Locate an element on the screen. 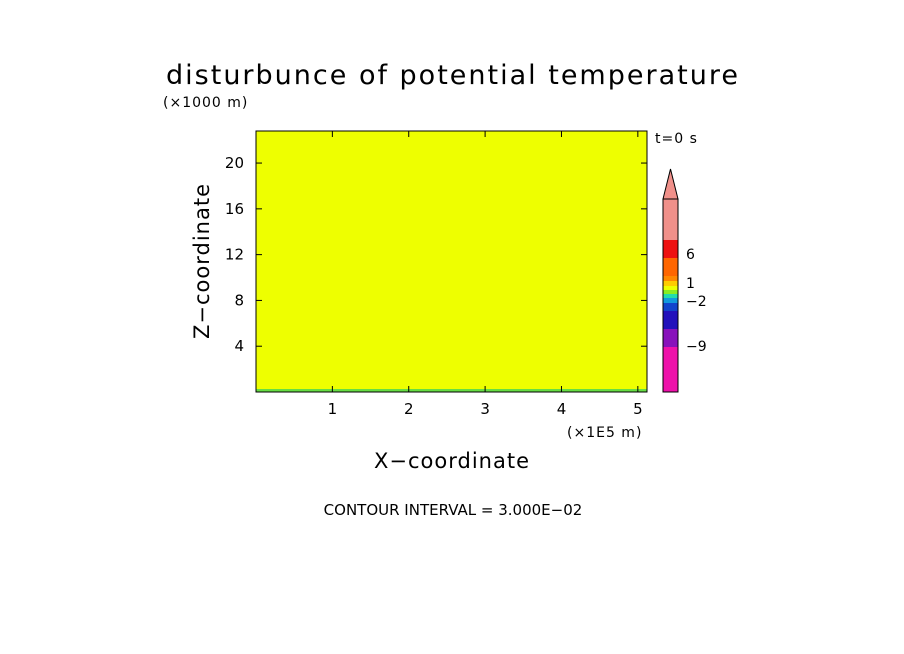 The image size is (904, 654). colorbar: 6 1 −2 −9 is located at coordinates (684, 280).